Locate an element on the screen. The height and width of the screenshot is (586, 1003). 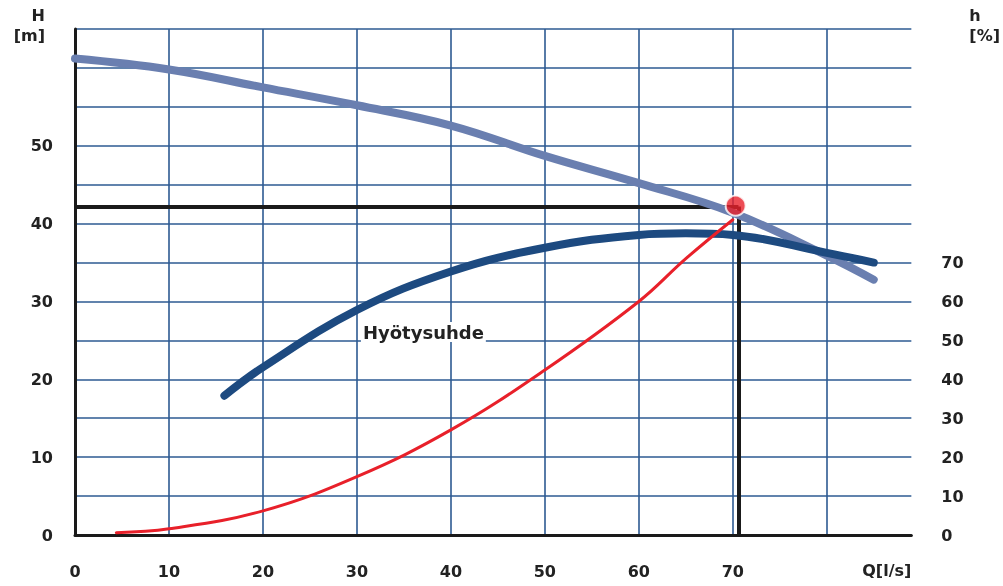
y-tick-label: 40 is located at coordinates (41, 224).